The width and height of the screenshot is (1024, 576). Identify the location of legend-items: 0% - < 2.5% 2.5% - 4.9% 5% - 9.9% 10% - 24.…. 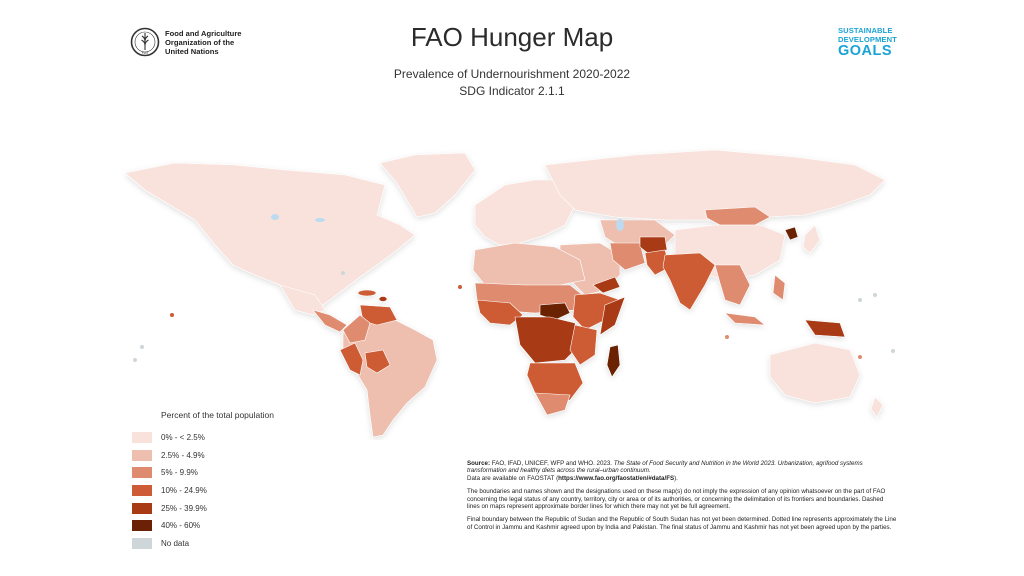
(222, 490).